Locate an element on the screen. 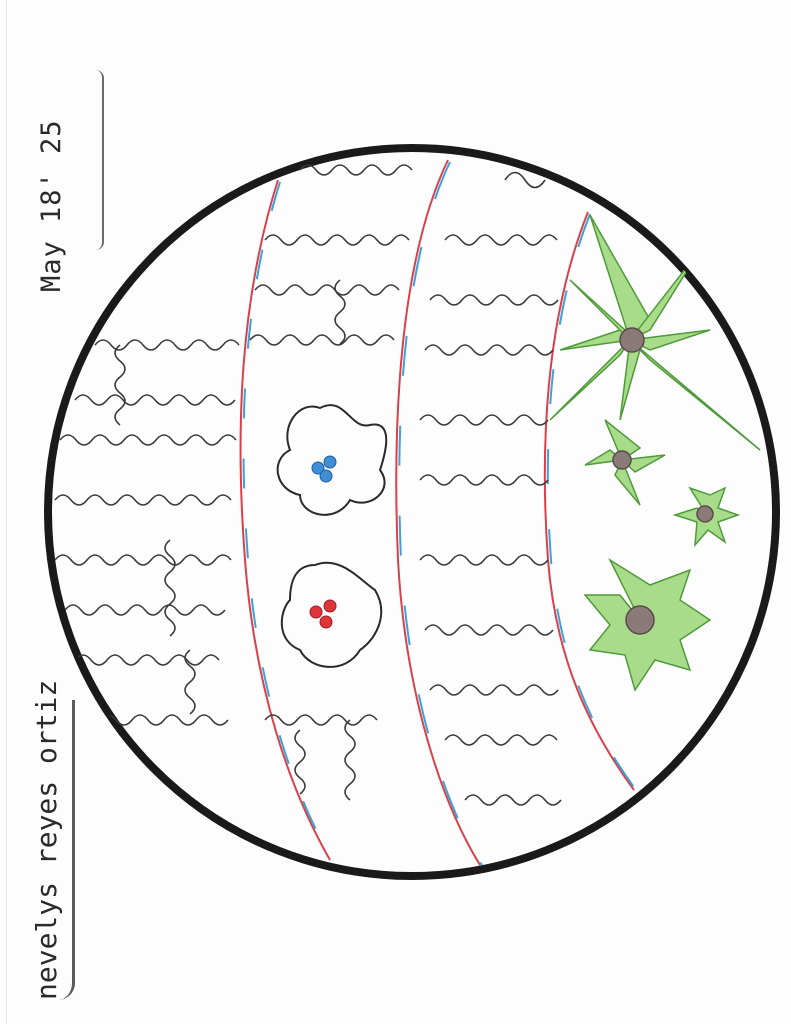 The width and height of the screenshot is (791, 1024). paper-edge is located at coordinates (6, 512).